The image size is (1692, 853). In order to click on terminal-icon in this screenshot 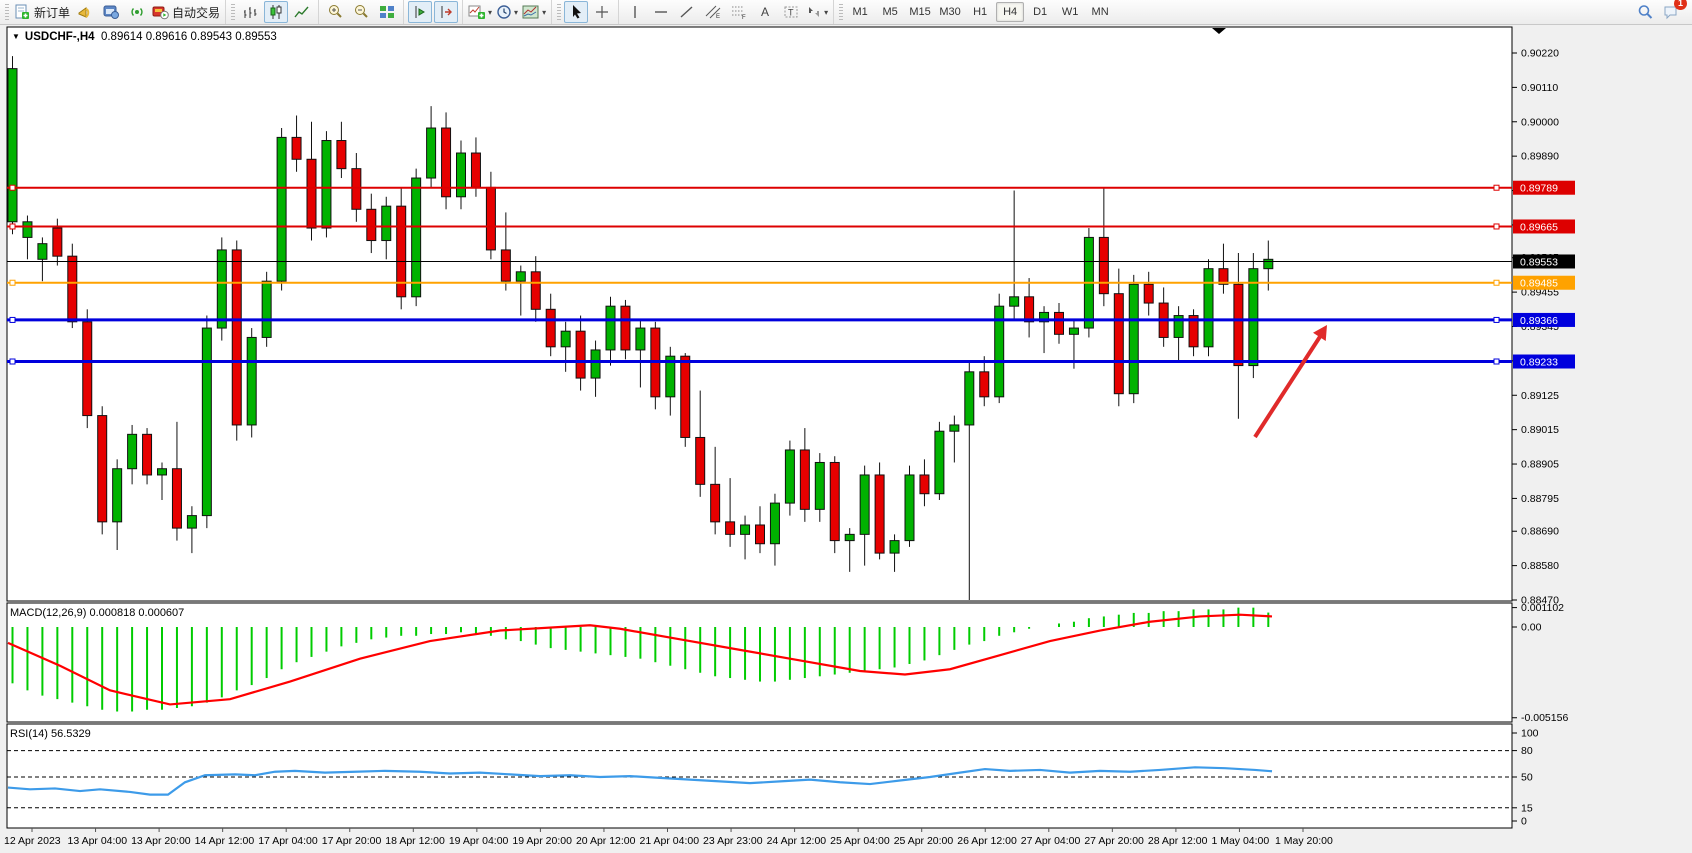, I will do `click(111, 12)`.